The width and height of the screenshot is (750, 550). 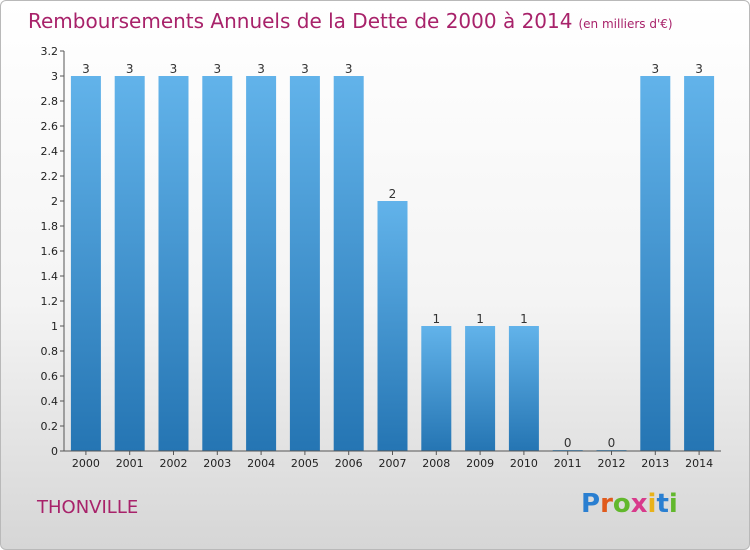 I want to click on y-tick-label: 2, so click(x=54, y=201).